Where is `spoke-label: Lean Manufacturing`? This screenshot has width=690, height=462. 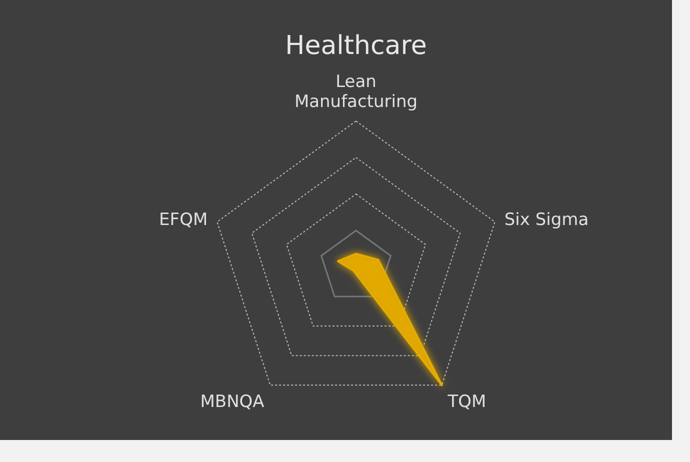
spoke-label: Lean Manufacturing is located at coordinates (356, 92).